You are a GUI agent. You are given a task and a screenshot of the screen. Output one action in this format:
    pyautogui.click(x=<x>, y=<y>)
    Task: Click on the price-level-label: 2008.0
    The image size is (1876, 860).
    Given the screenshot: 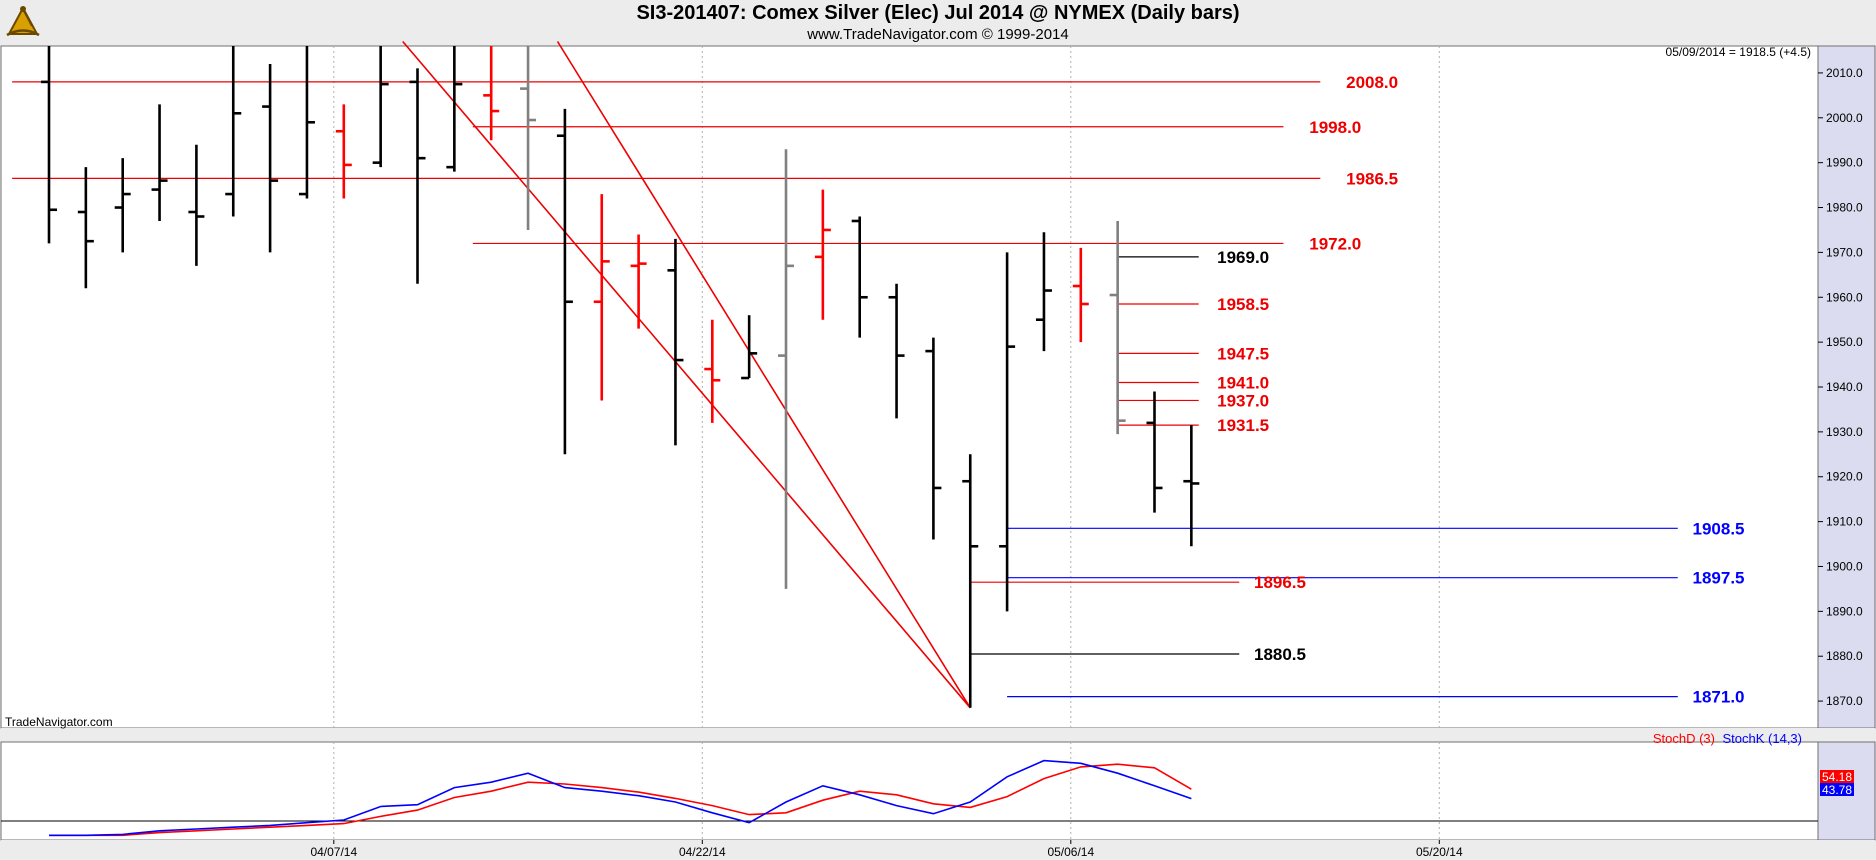 What is the action you would take?
    pyautogui.click(x=1372, y=82)
    